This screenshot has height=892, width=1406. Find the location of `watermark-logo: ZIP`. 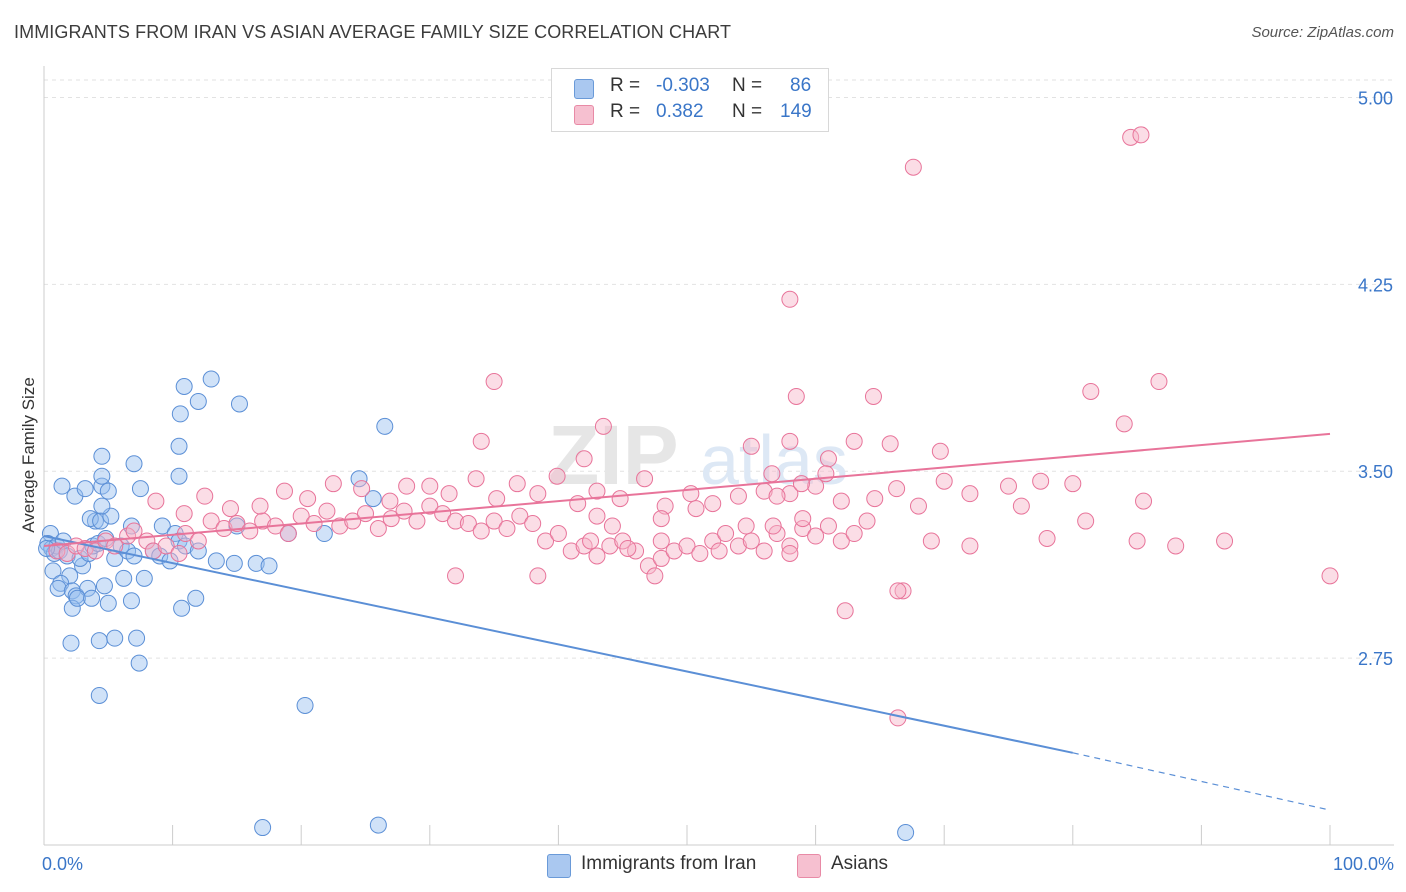

watermark-logo: ZIP is located at coordinates (613, 455).